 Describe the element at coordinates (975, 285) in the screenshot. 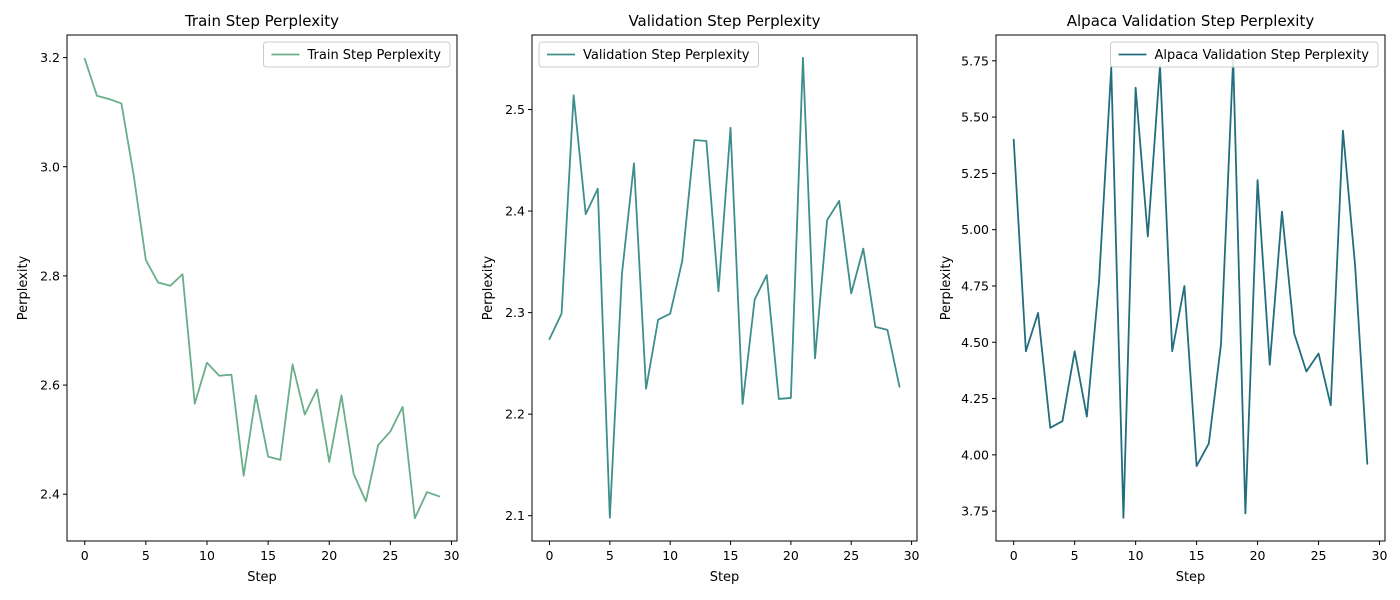

I see `y-tick-label: 4.75` at that location.